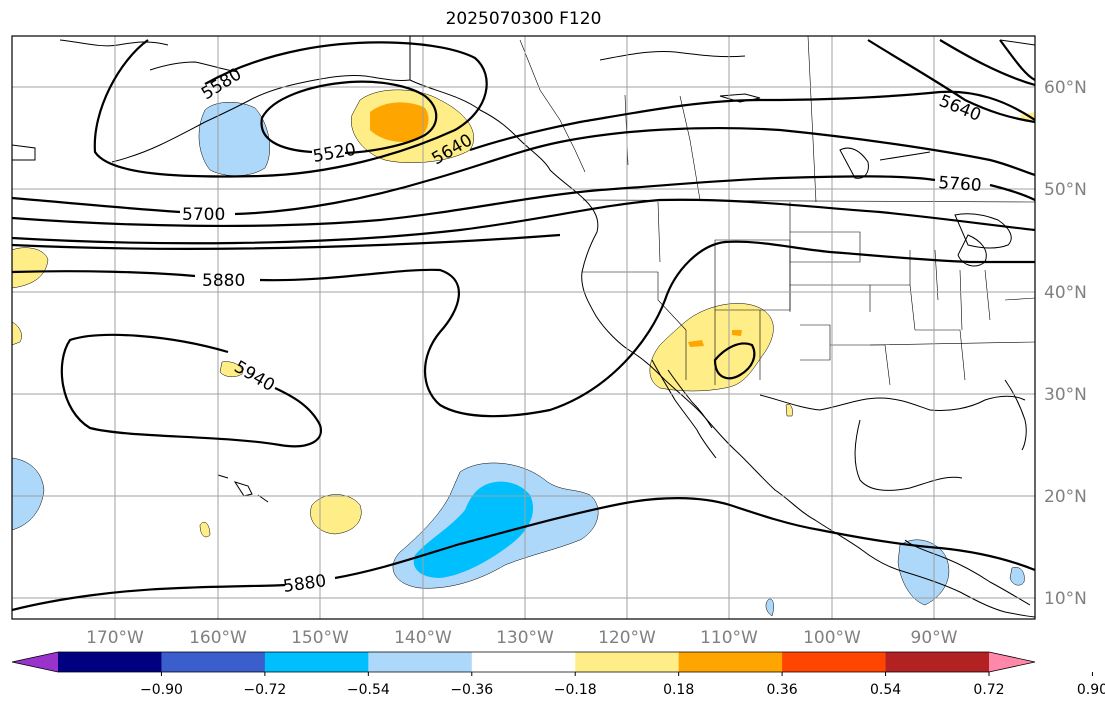  I want to click on positive-anomaly-gulf, so click(789, 410).